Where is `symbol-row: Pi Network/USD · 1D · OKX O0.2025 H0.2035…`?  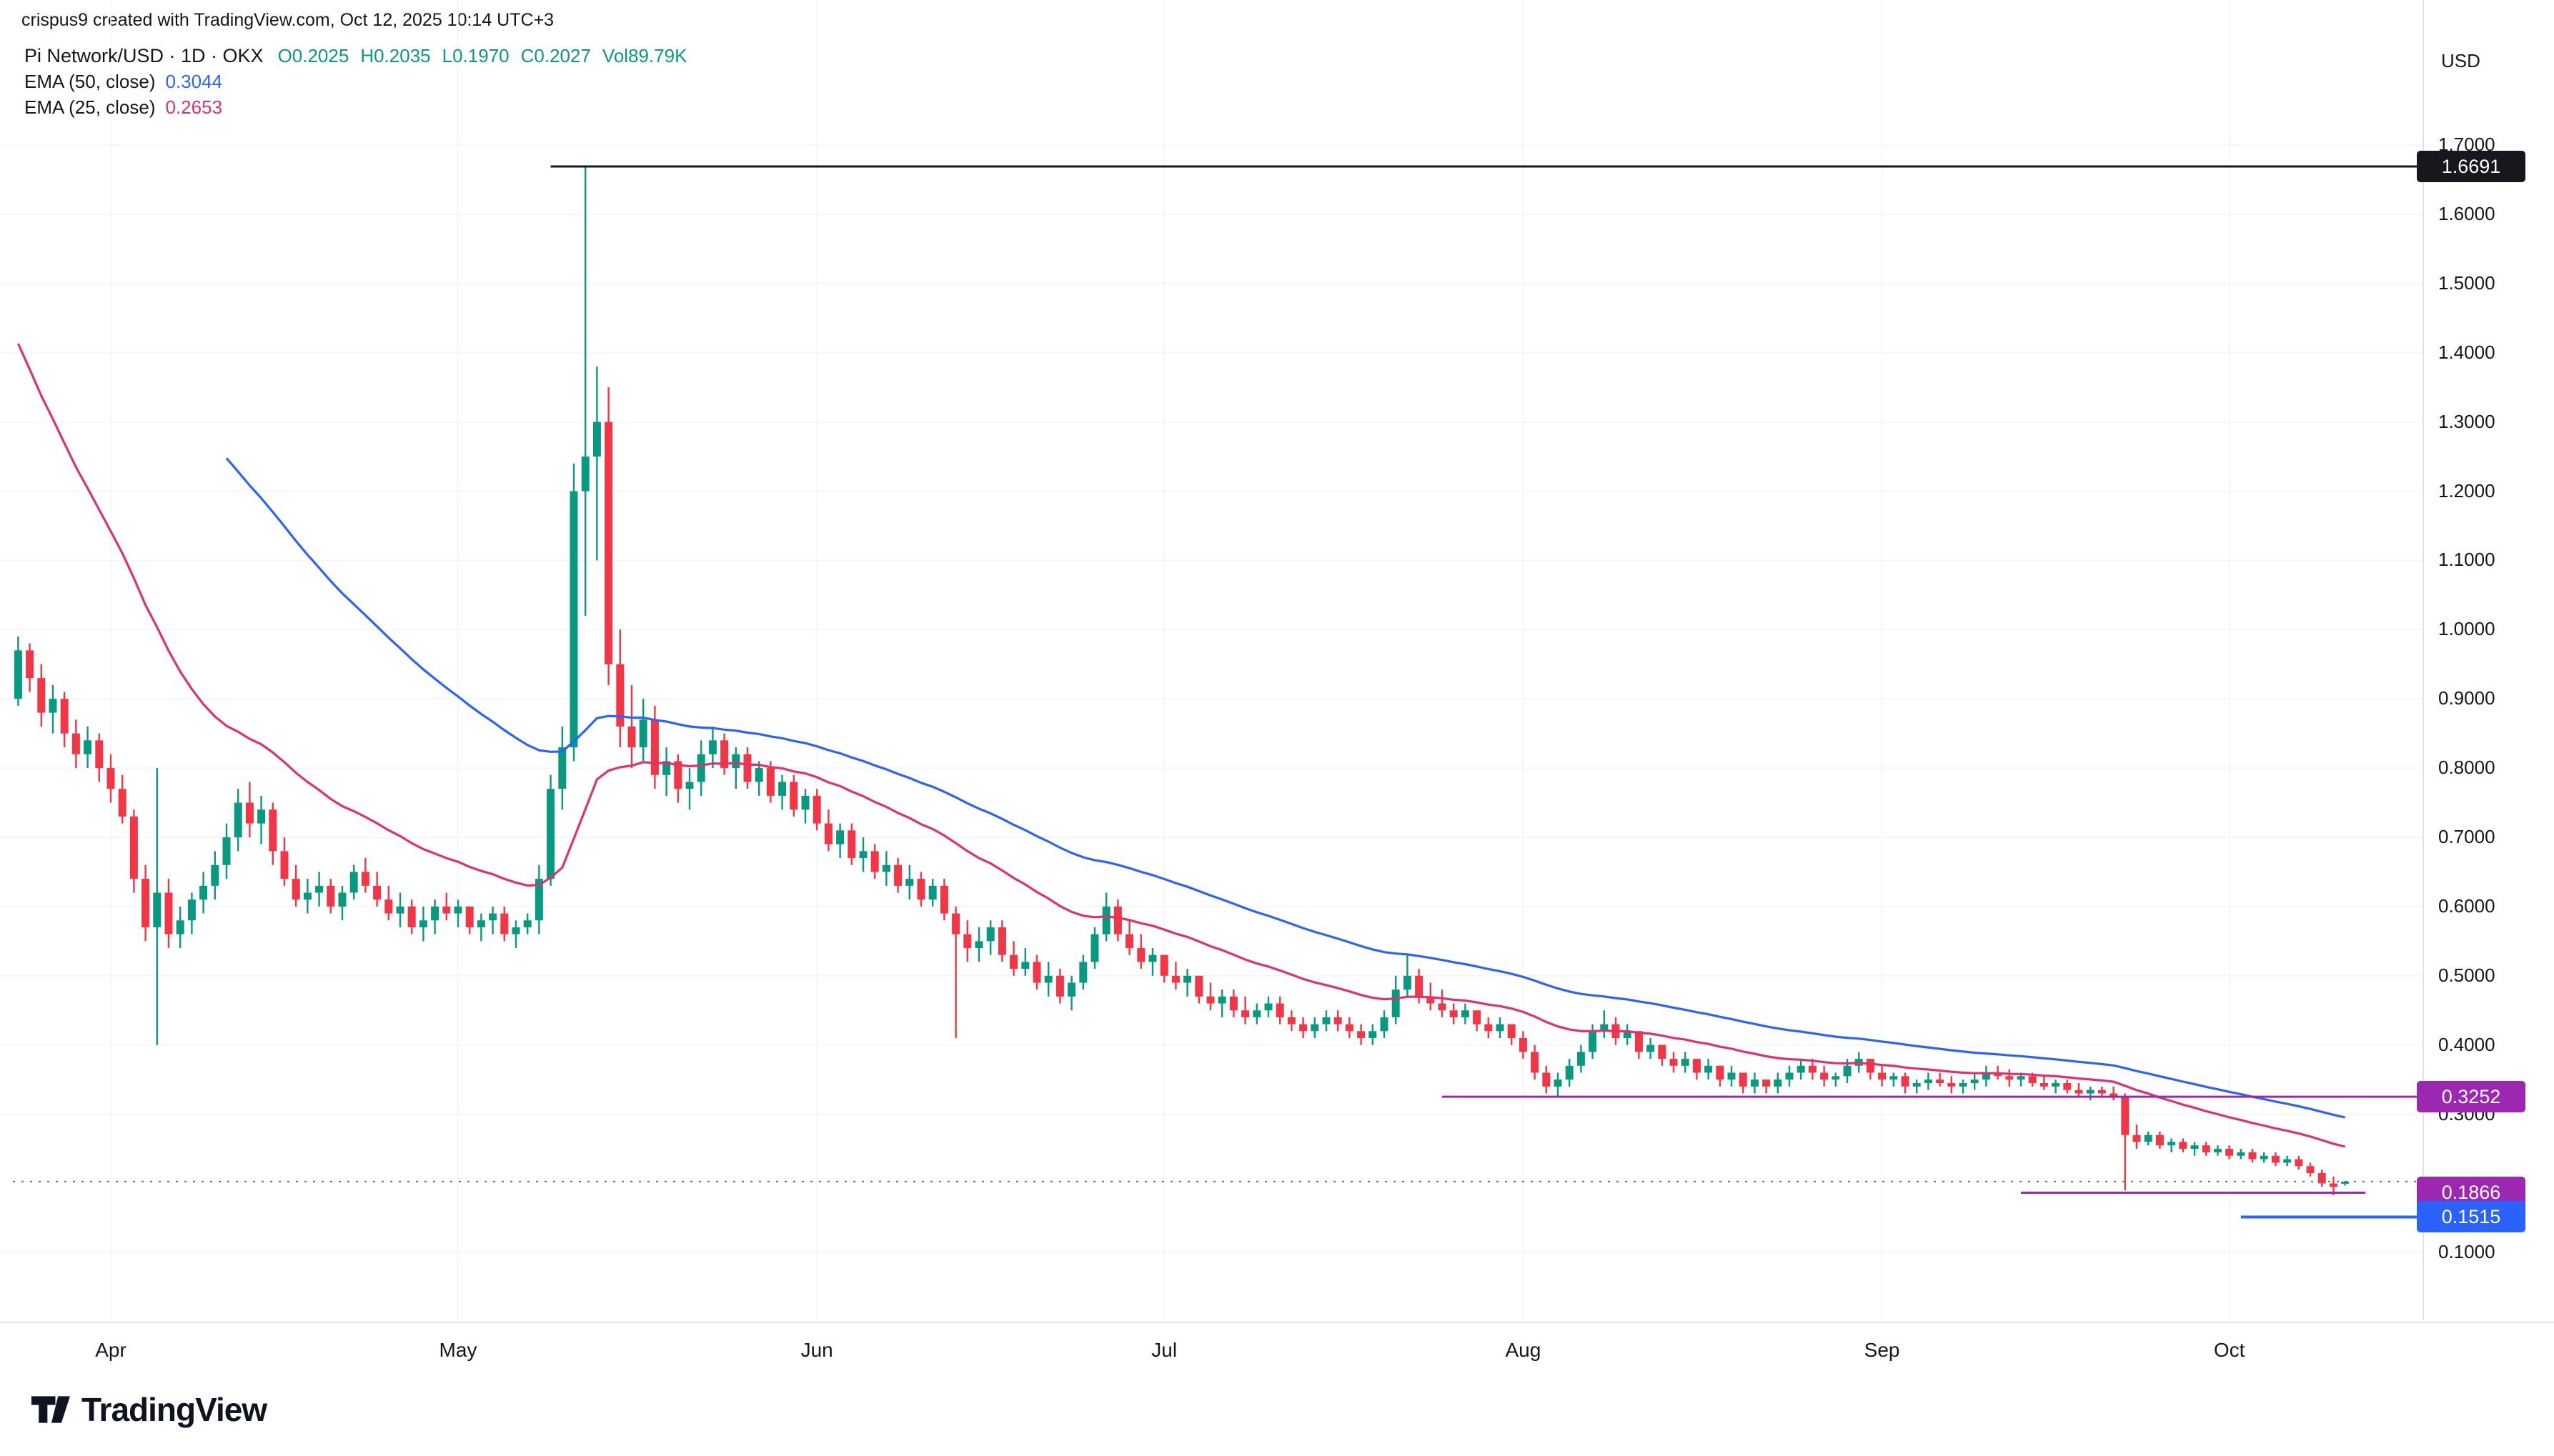 symbol-row: Pi Network/USD · 1D · OKX O0.2025 H0.2035… is located at coordinates (361, 56).